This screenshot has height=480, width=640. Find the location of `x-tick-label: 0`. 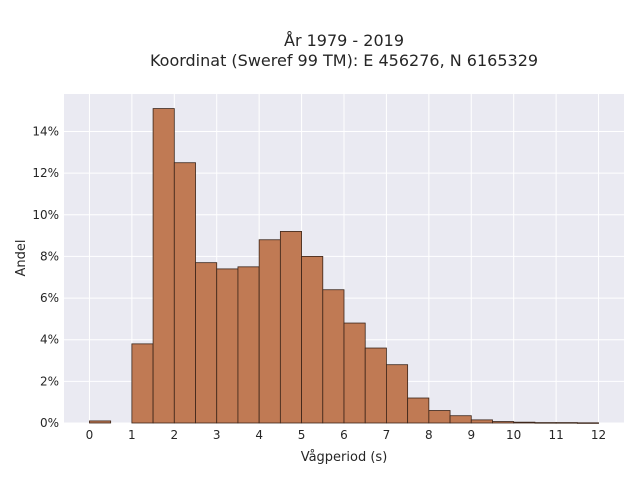

x-tick-label: 0 is located at coordinates (90, 435).